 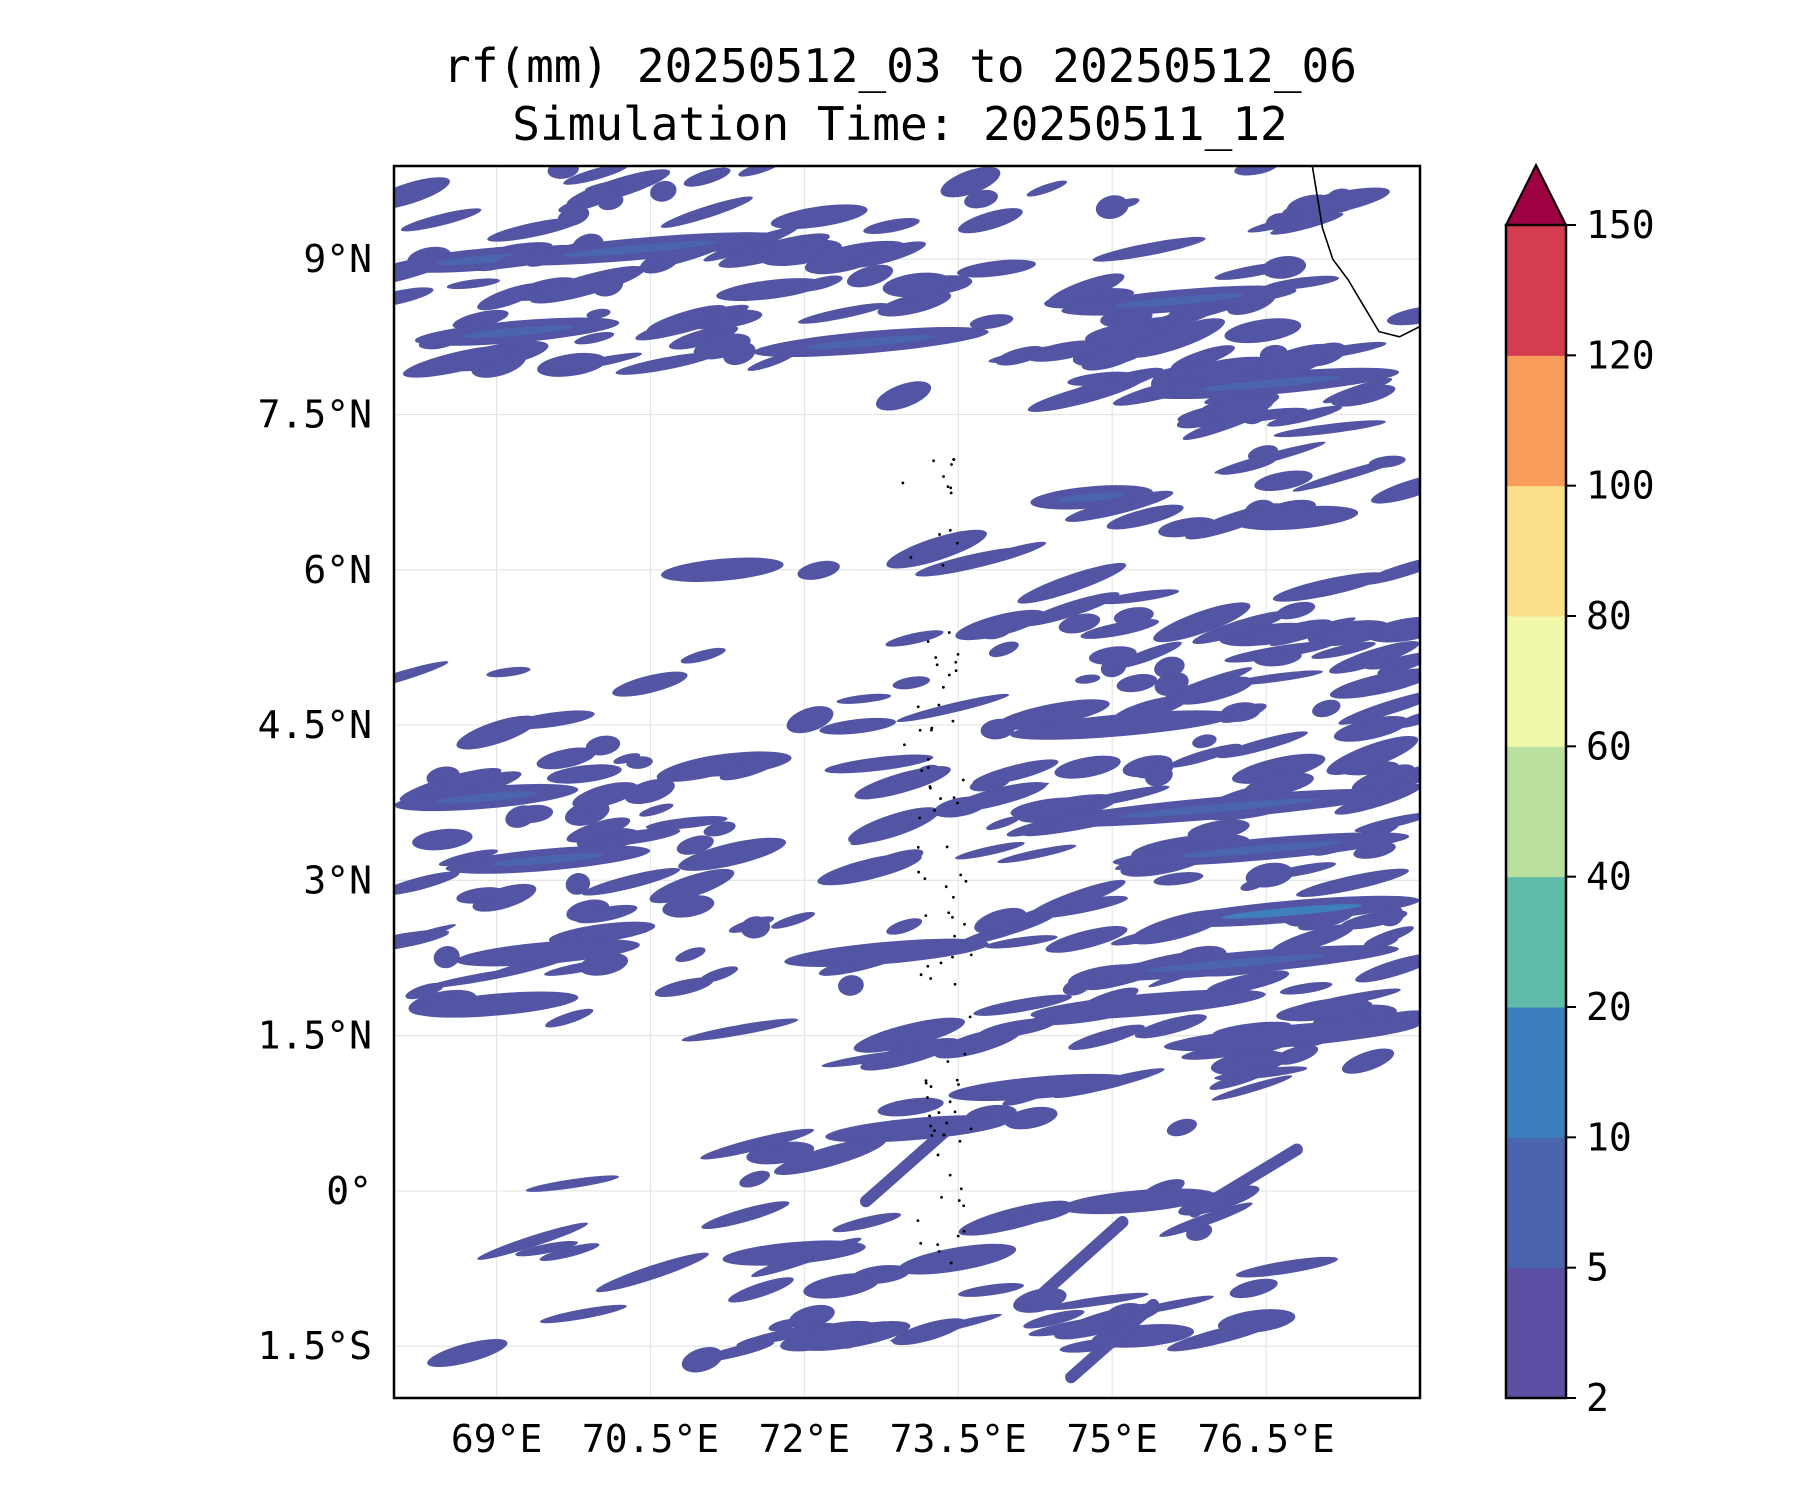 What do you see at coordinates (1609, 1137) in the screenshot?
I see `colorbar-tick-label: 10` at bounding box center [1609, 1137].